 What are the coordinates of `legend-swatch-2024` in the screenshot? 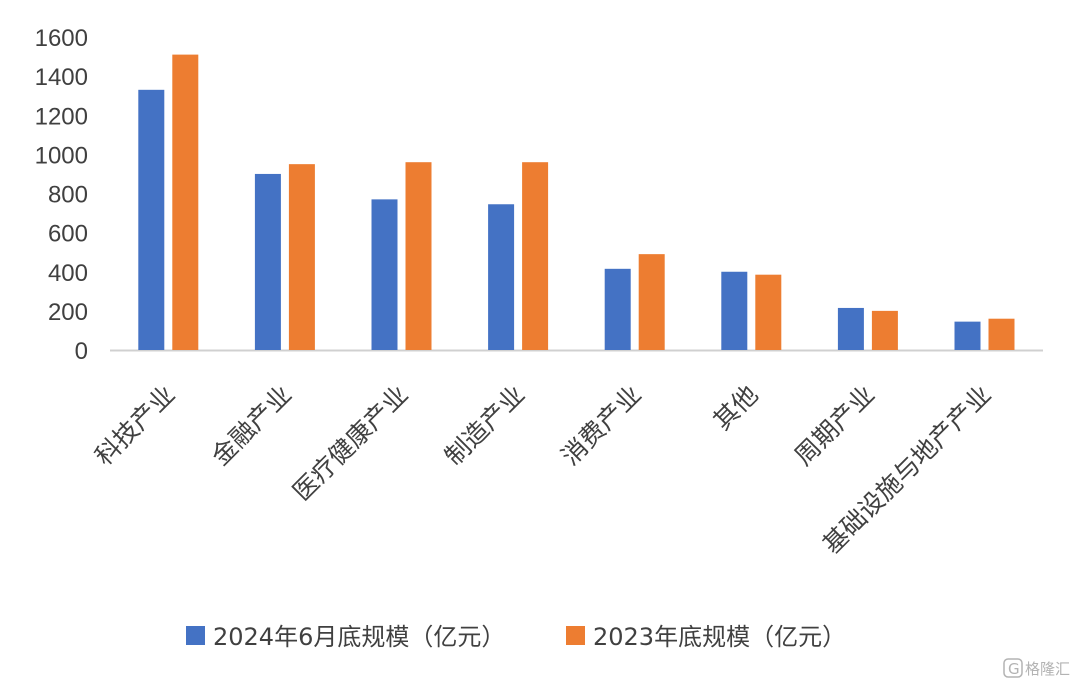 It's located at (195, 635).